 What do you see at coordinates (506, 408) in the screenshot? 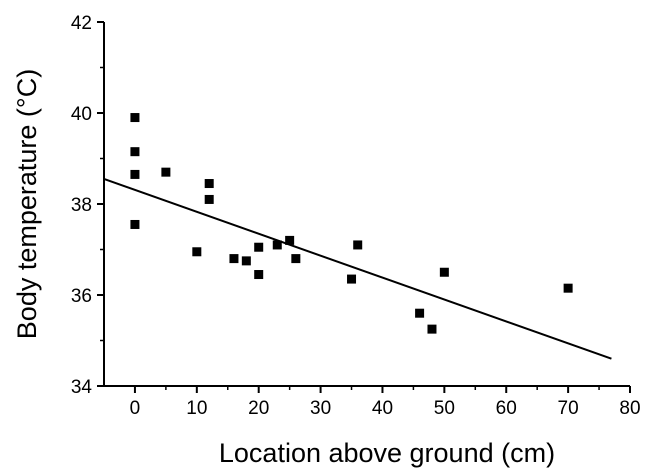
I see `x-tick-label: 60` at bounding box center [506, 408].